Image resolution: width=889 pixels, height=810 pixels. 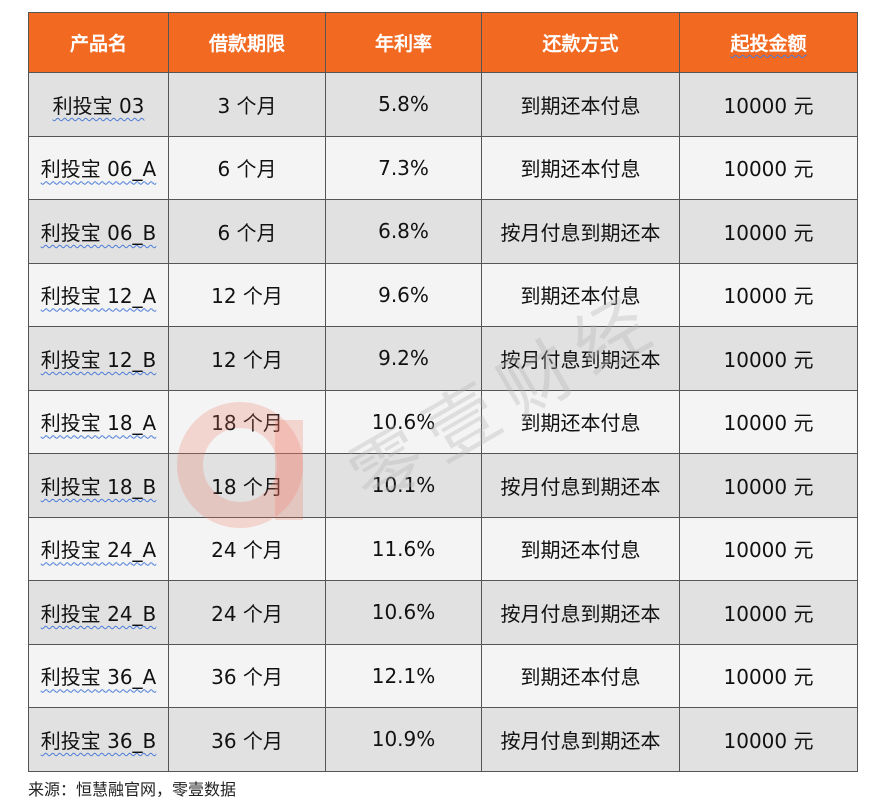 I want to click on table-cell: 5.8%, so click(x=403, y=104).